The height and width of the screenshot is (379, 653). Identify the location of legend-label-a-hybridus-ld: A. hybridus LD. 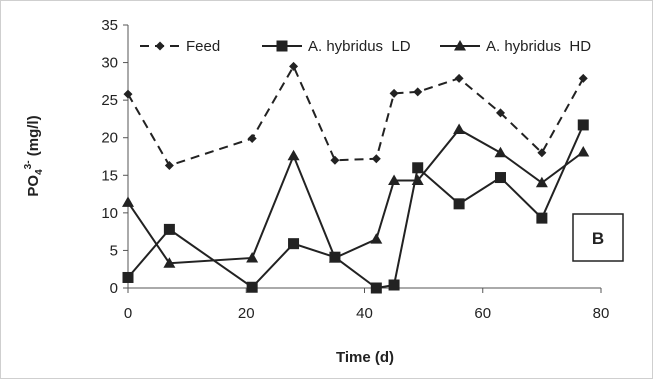
(359, 46).